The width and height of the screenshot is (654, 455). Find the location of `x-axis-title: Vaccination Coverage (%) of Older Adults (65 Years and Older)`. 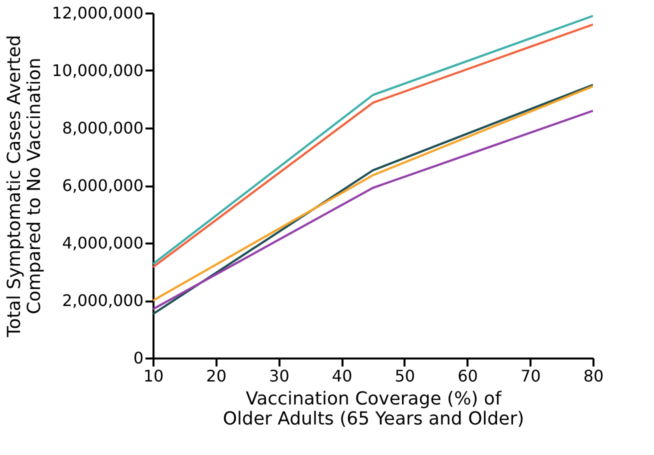

x-axis-title: Vaccination Coverage (%) of Older Adults (65 Years and Older) is located at coordinates (373, 409).